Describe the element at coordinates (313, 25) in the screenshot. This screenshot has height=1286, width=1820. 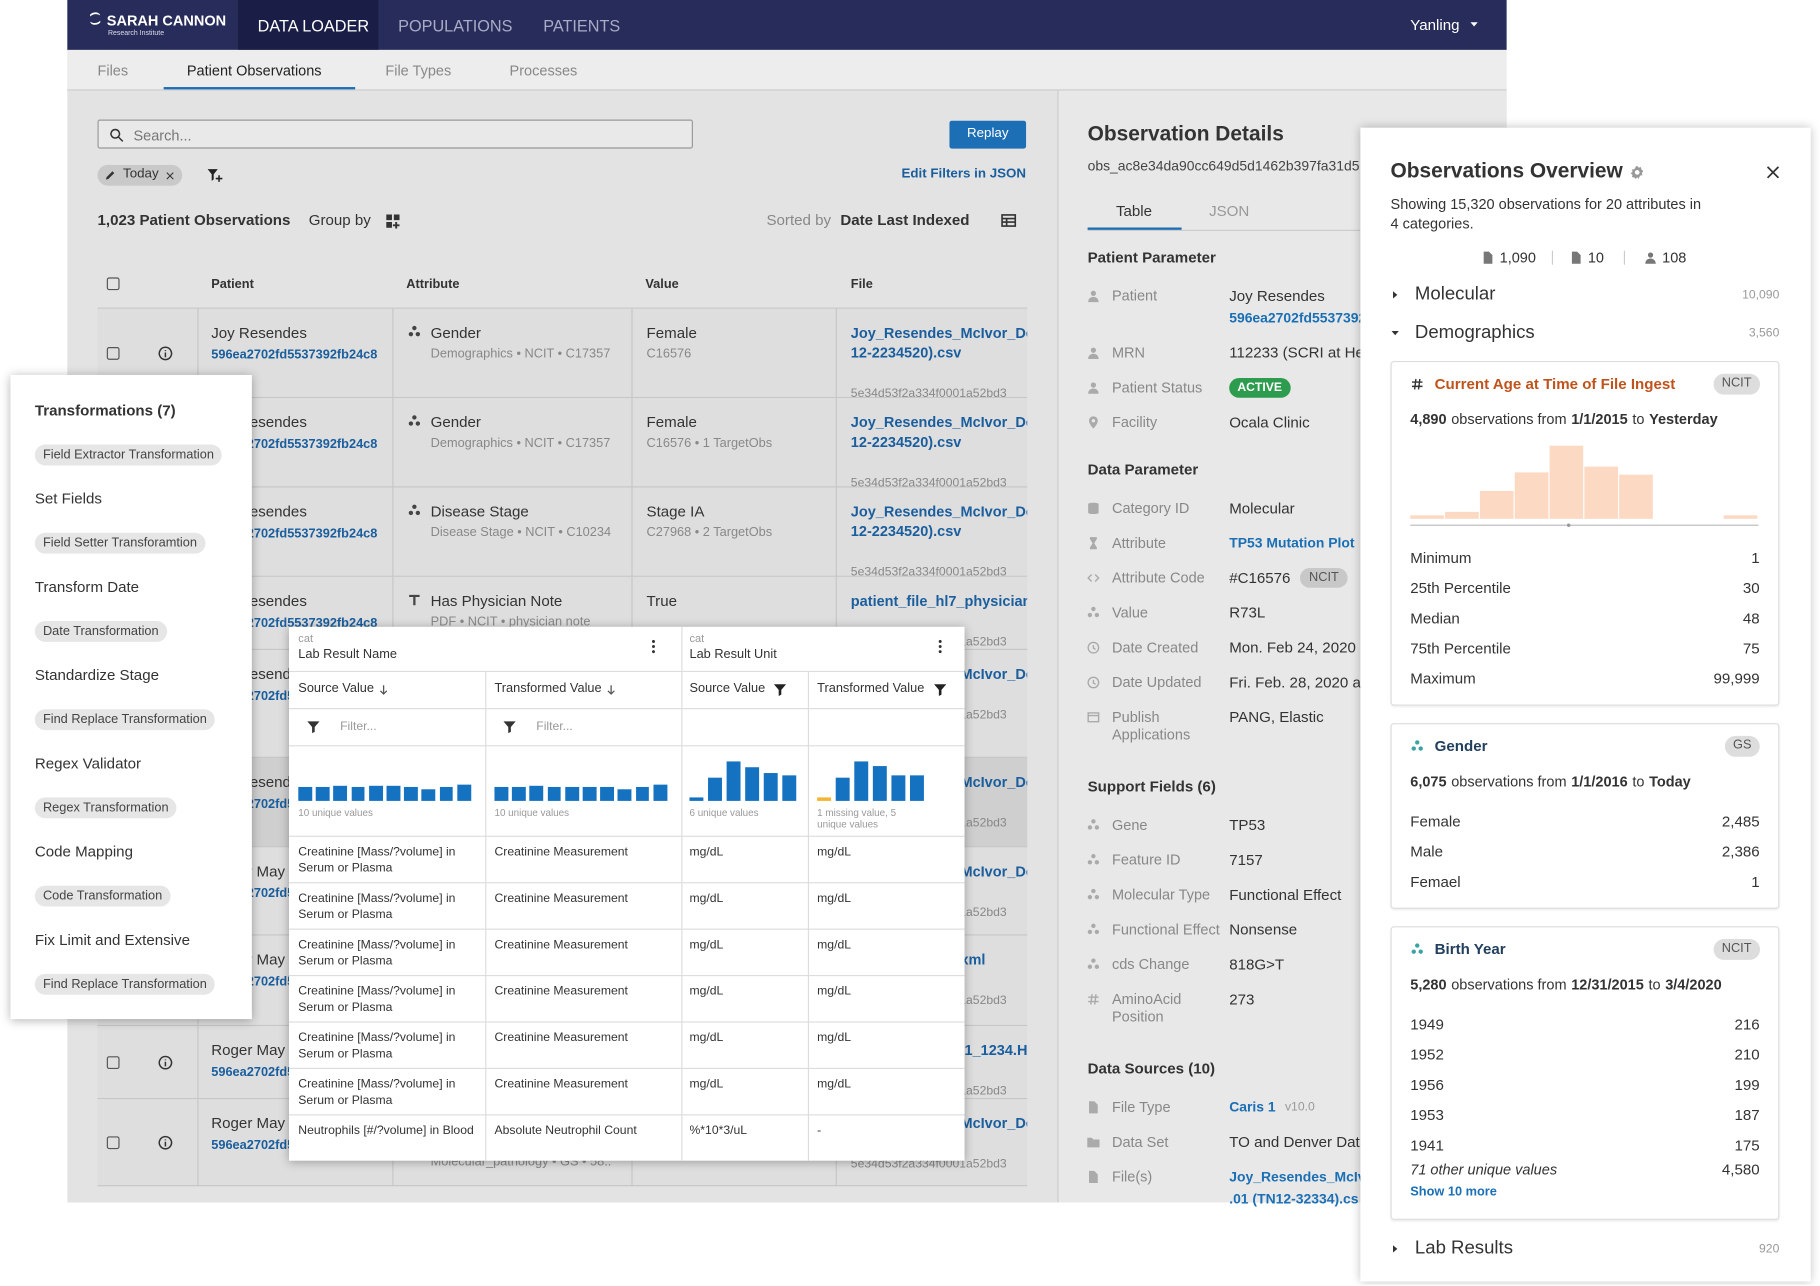
I see `nav-item: DATA LOADER` at that location.